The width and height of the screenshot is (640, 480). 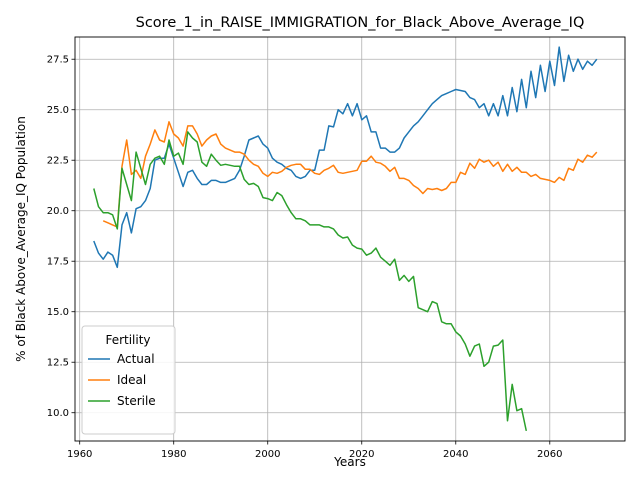 I want to click on x-tick-label: 2060, so click(x=549, y=454).